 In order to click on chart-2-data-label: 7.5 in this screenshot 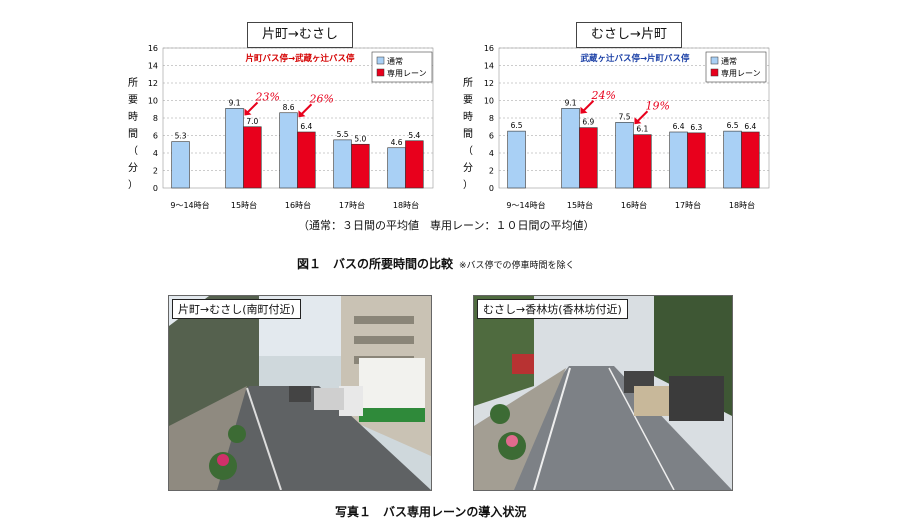, I will do `click(625, 116)`.